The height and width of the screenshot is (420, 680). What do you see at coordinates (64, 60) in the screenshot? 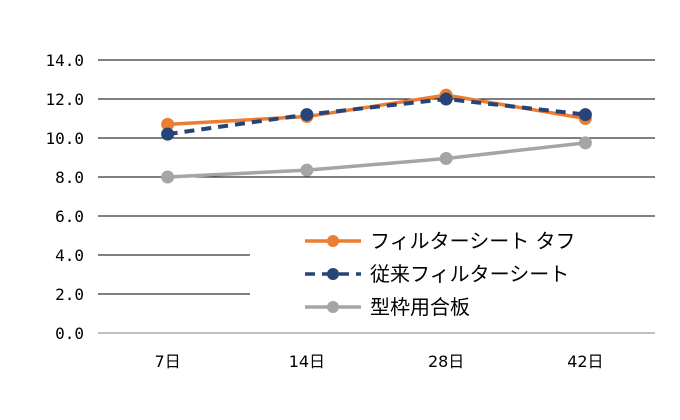
I see `y-tick-label: 14.0` at bounding box center [64, 60].